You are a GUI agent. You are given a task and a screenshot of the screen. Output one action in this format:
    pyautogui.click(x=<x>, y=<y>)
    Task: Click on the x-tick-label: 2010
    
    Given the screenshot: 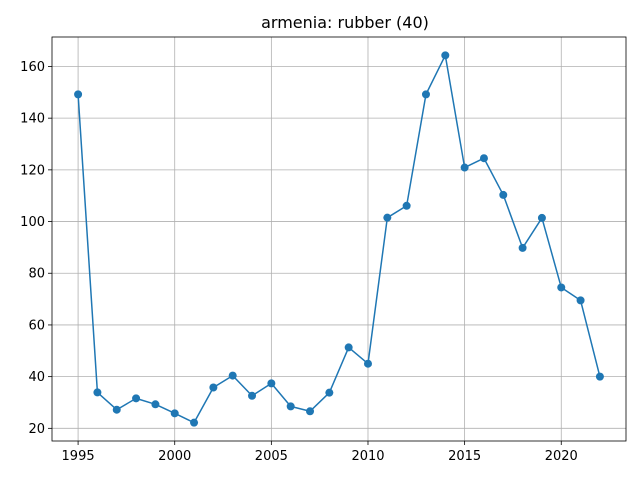 What is the action you would take?
    pyautogui.click(x=367, y=456)
    